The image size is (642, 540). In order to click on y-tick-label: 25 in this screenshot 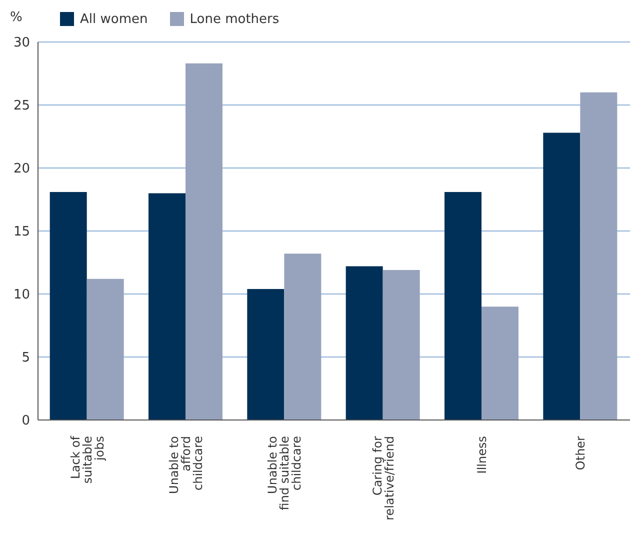, I will do `click(21, 106)`.